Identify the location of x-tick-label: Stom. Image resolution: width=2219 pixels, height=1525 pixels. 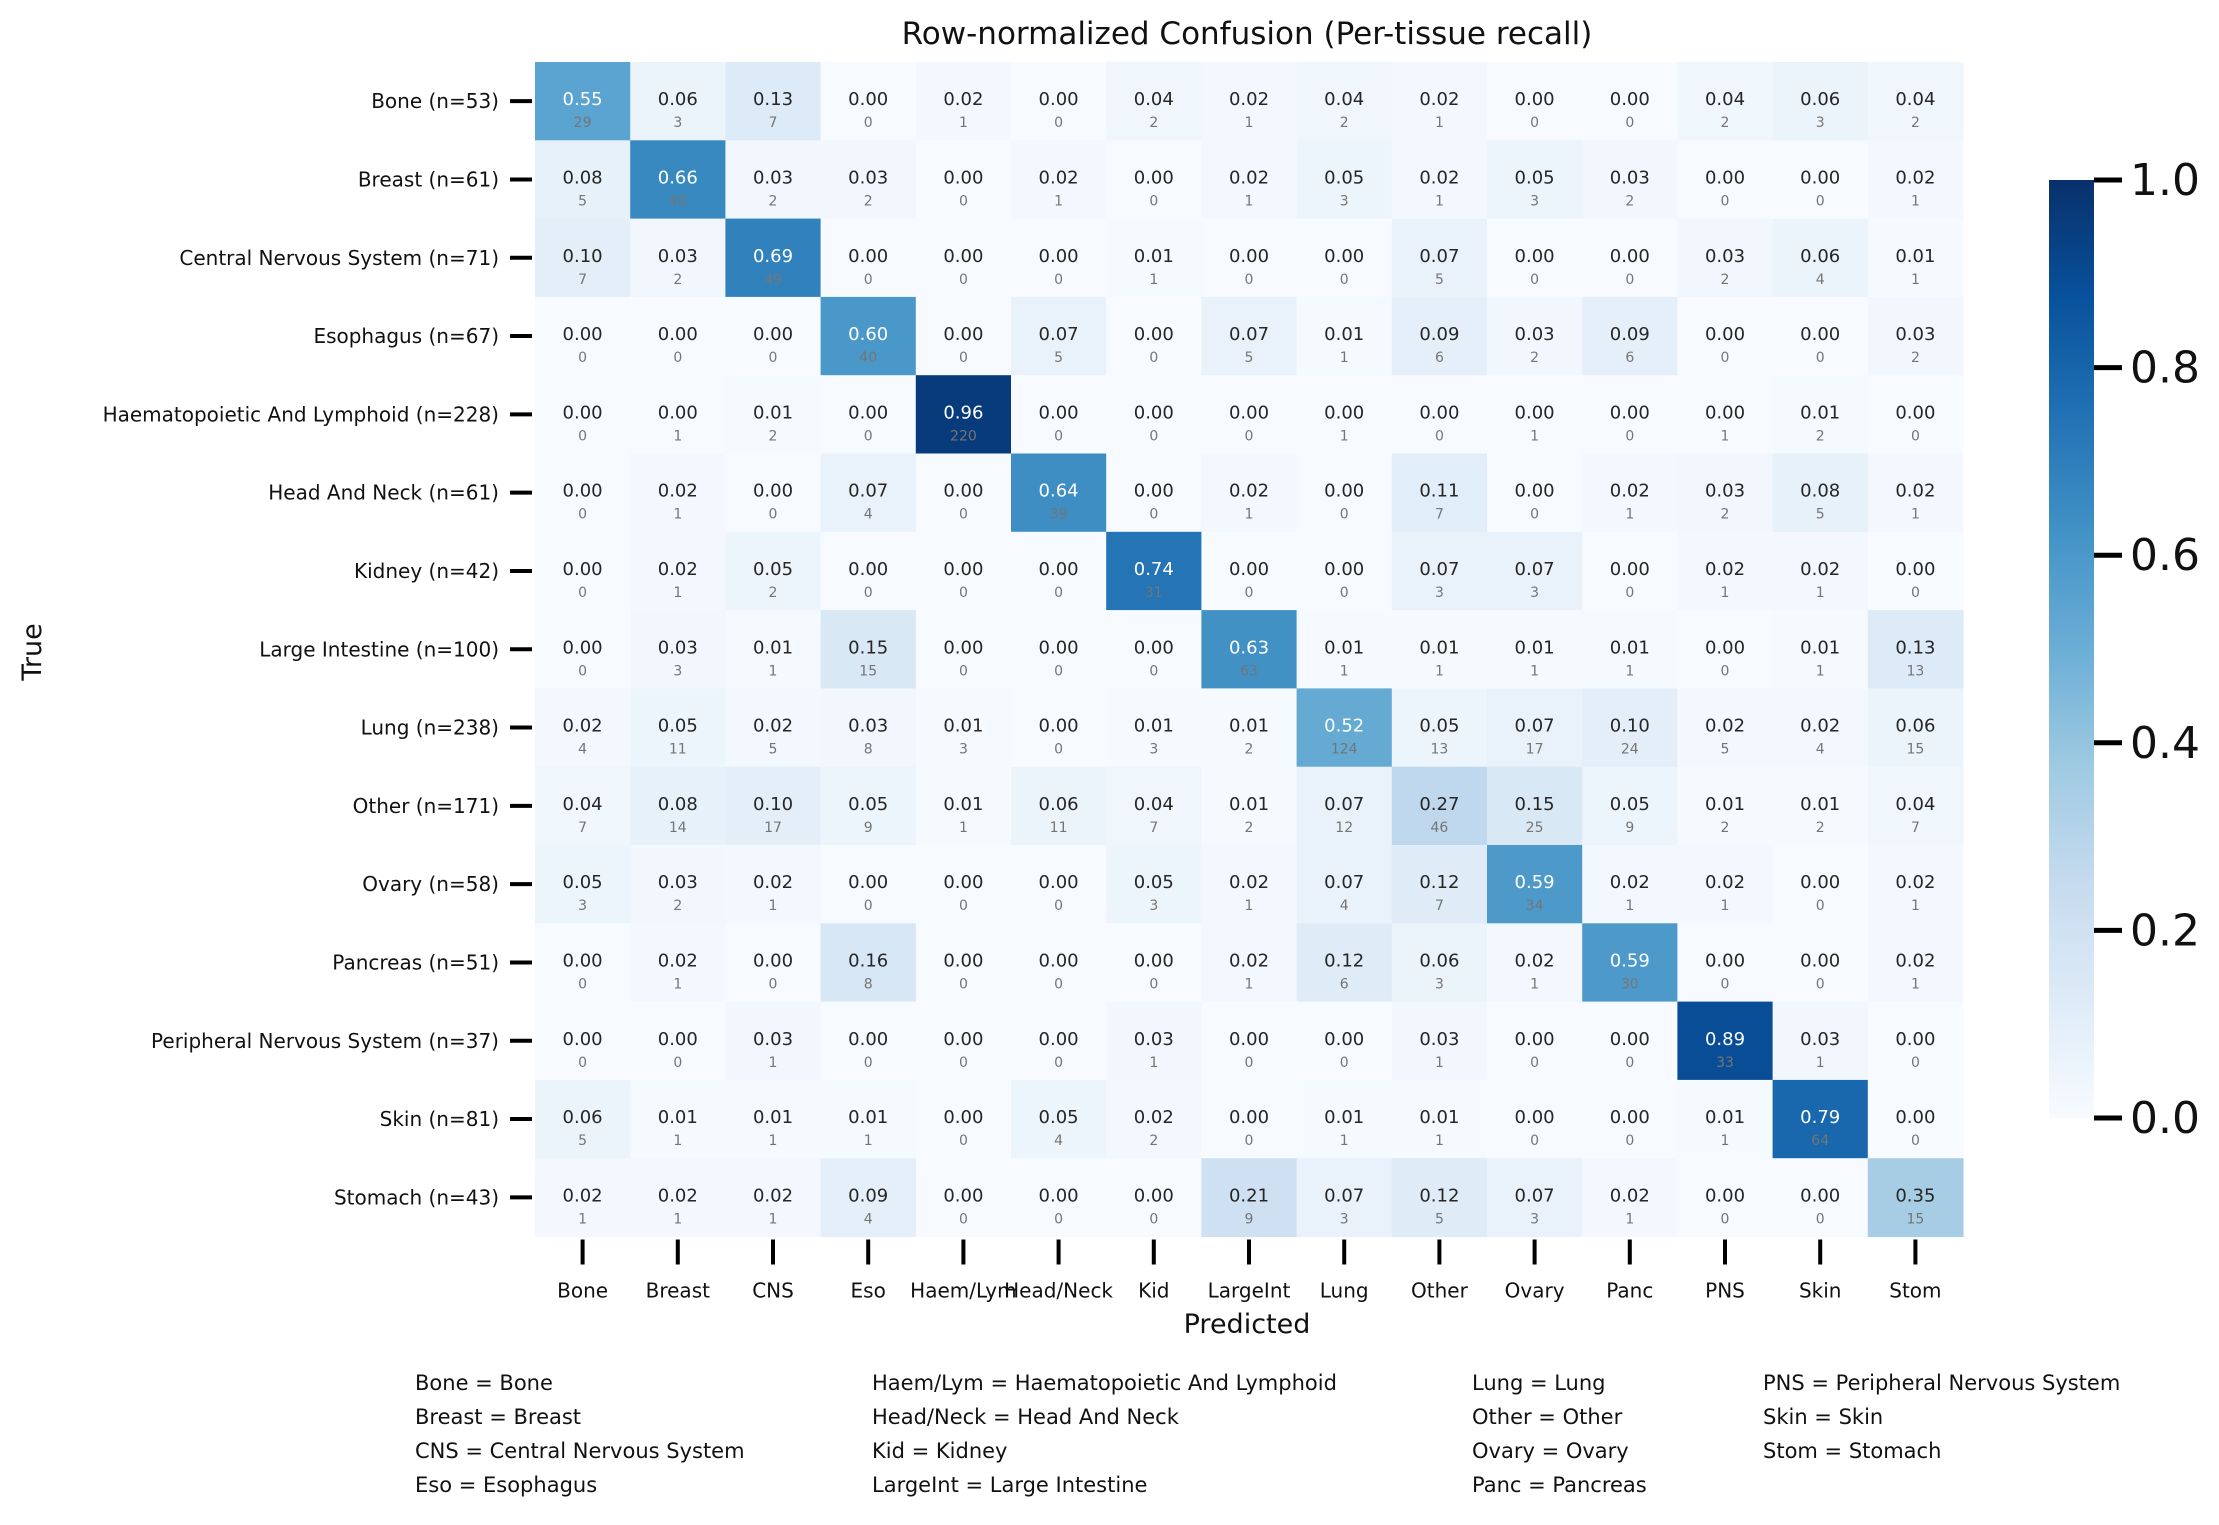
(1915, 1291).